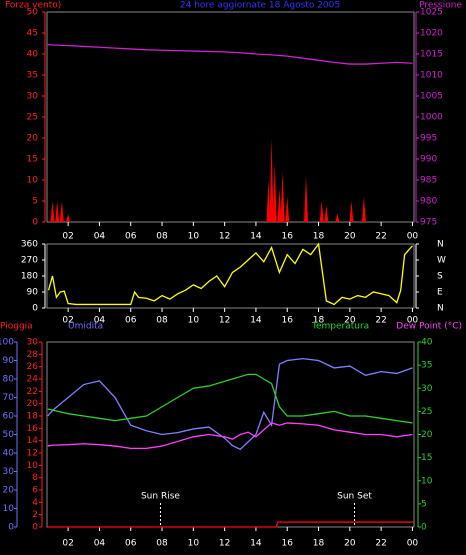  What do you see at coordinates (35, 478) in the screenshot?
I see `y-tick-label: 8` at bounding box center [35, 478].